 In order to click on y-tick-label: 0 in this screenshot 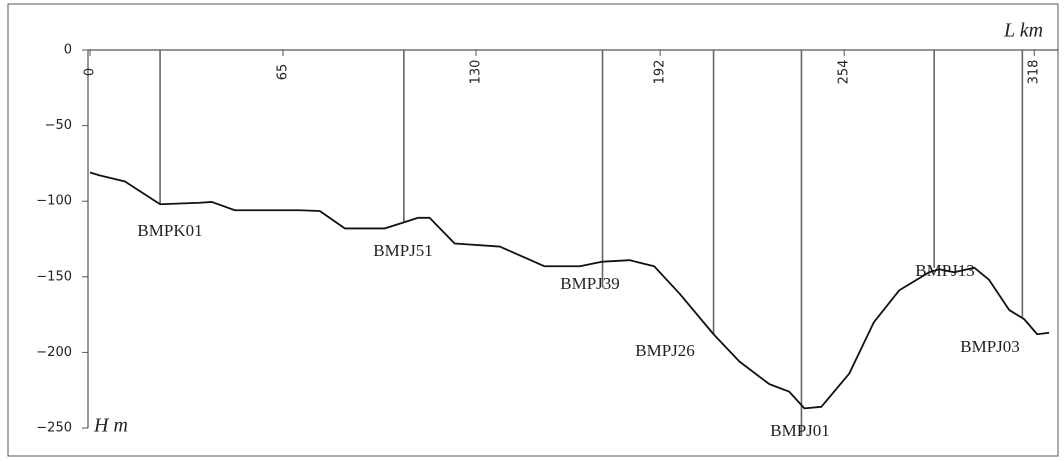, I will do `click(68, 50)`.